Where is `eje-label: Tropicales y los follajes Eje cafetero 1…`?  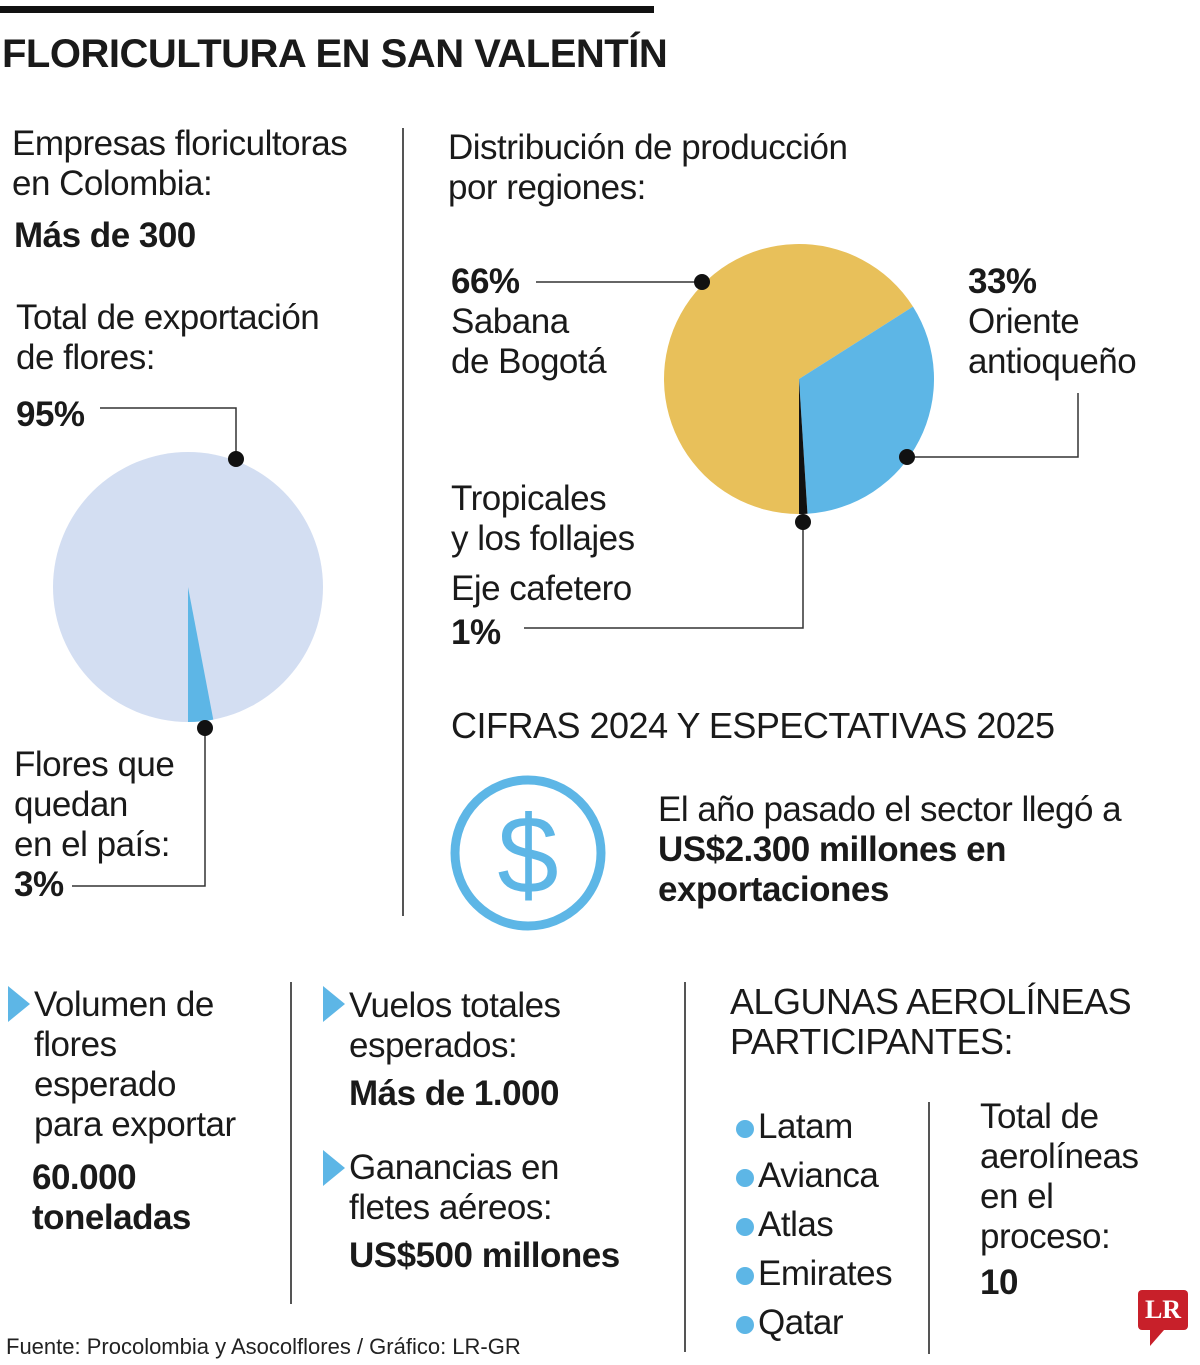
eje-label: Tropicales y los follajes Eje cafetero 1… is located at coordinates (543, 566).